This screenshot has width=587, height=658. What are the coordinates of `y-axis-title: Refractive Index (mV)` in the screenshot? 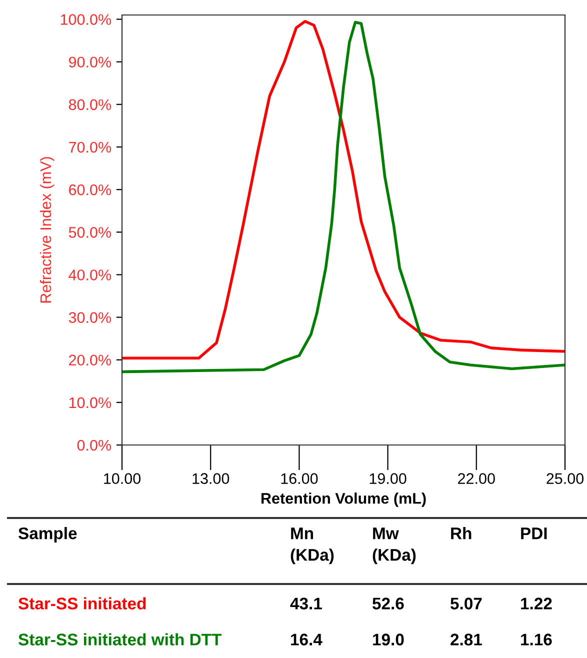 It's located at (47, 230).